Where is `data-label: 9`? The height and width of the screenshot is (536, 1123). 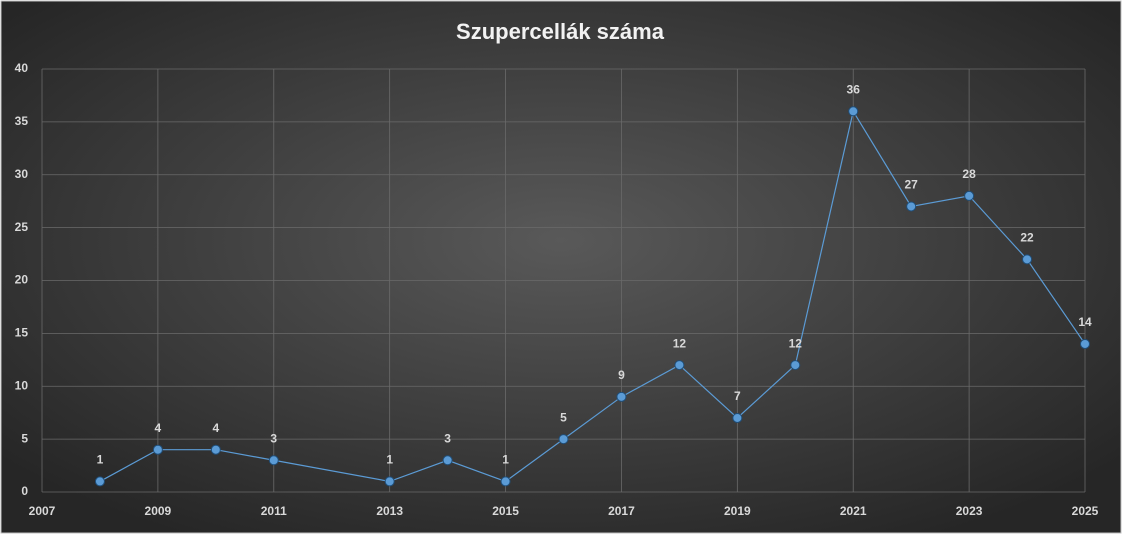
data-label: 9 is located at coordinates (621, 375).